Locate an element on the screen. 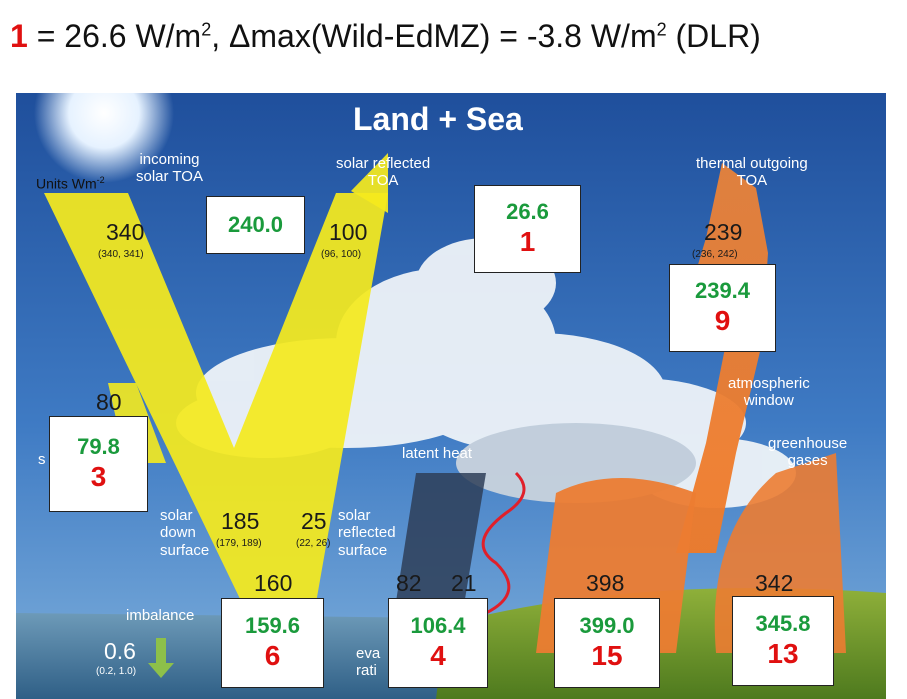 This screenshot has height=699, width=907. box-index: 6 is located at coordinates (272, 656).